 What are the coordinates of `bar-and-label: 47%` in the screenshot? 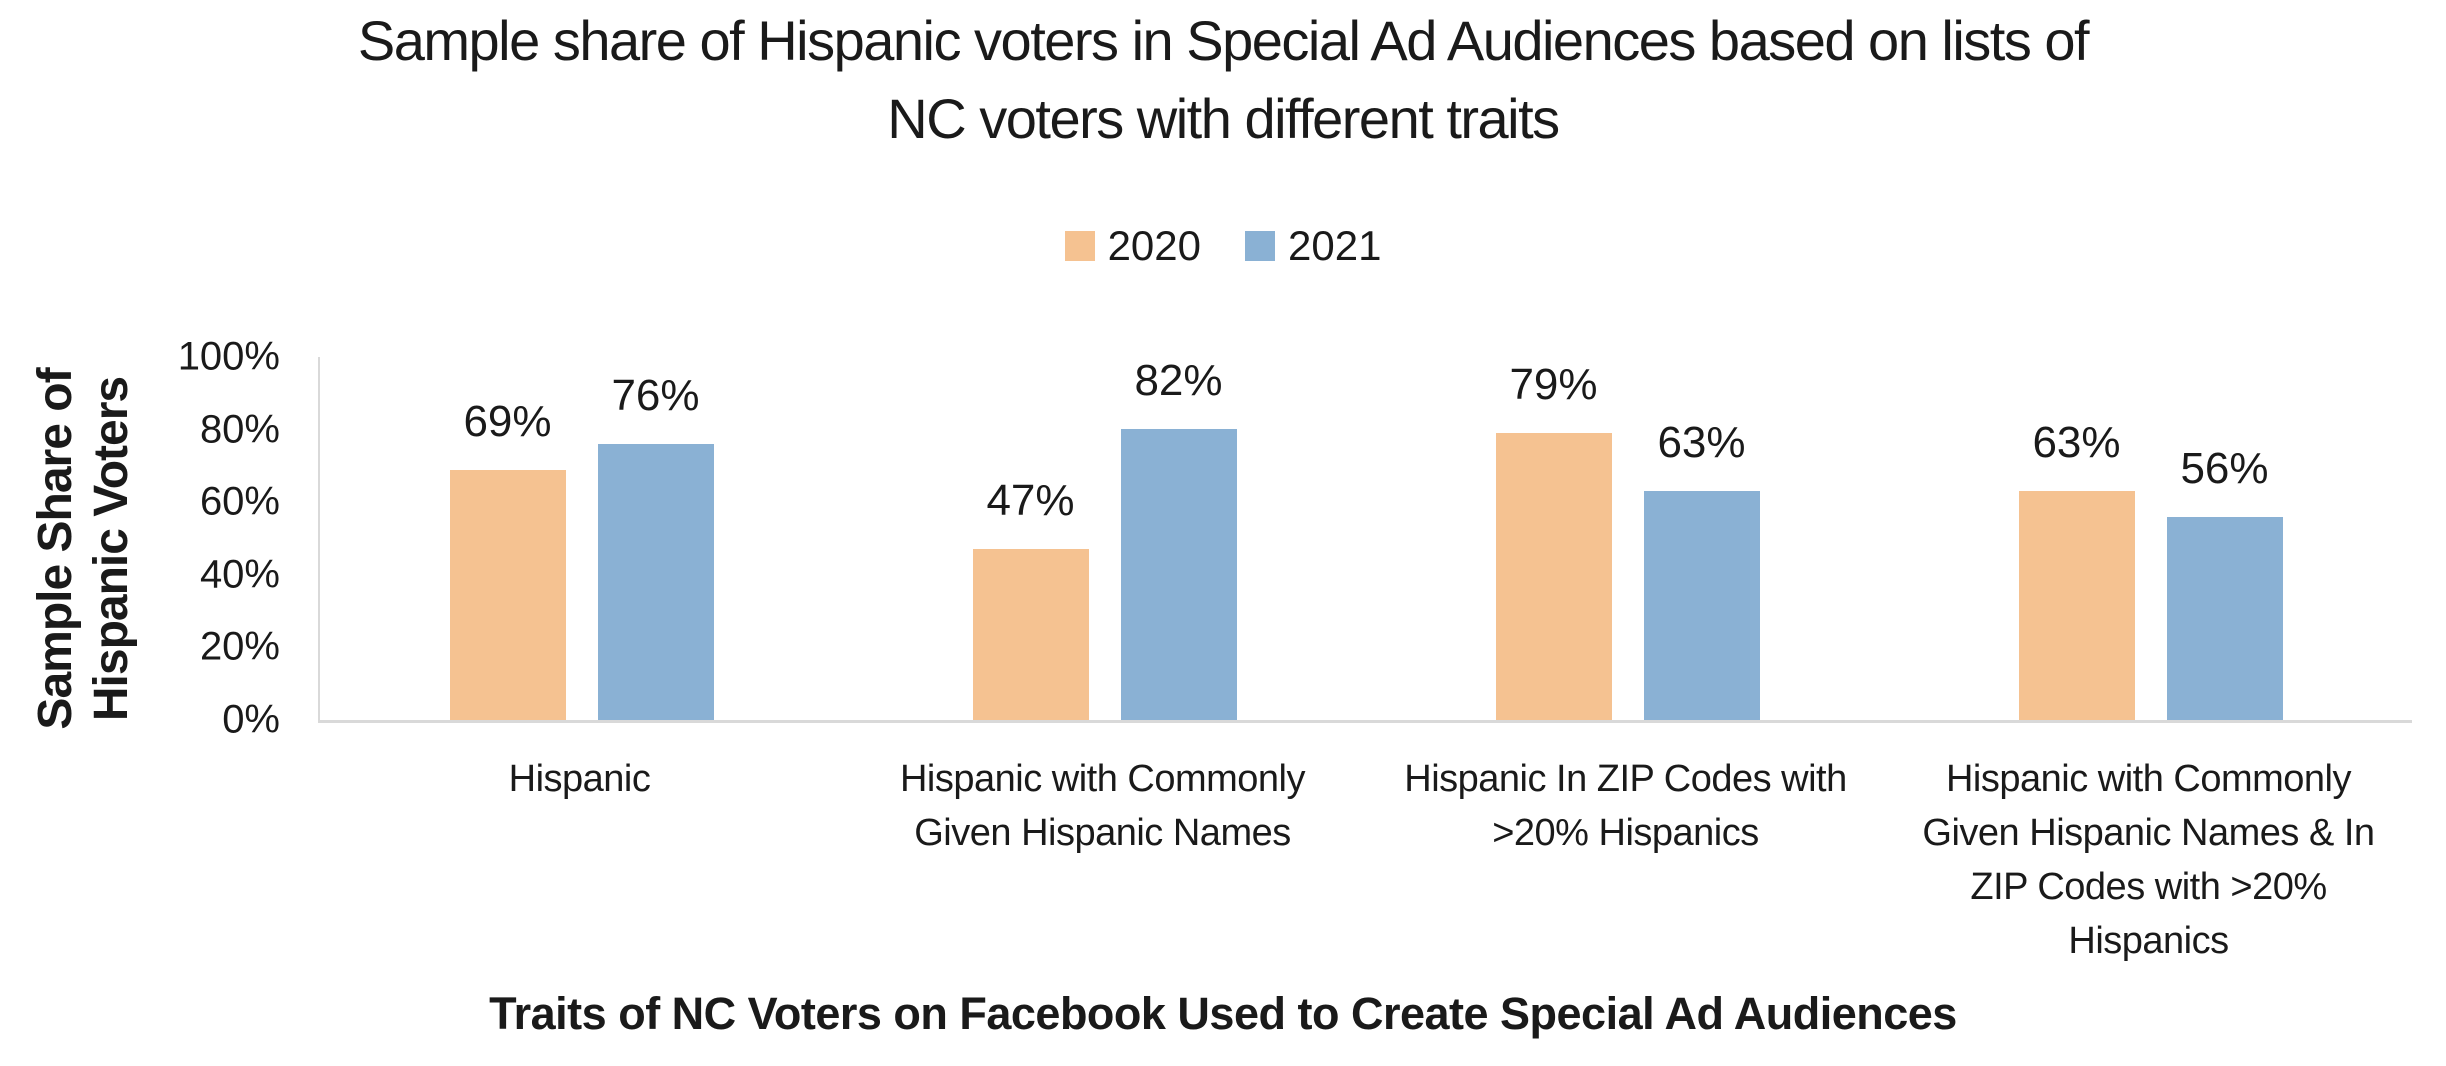 It's located at (1030, 538).